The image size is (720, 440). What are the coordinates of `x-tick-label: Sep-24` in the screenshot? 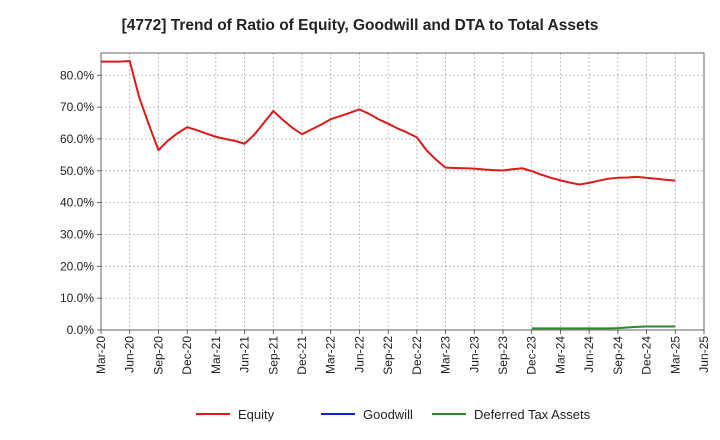 It's located at (618, 355).